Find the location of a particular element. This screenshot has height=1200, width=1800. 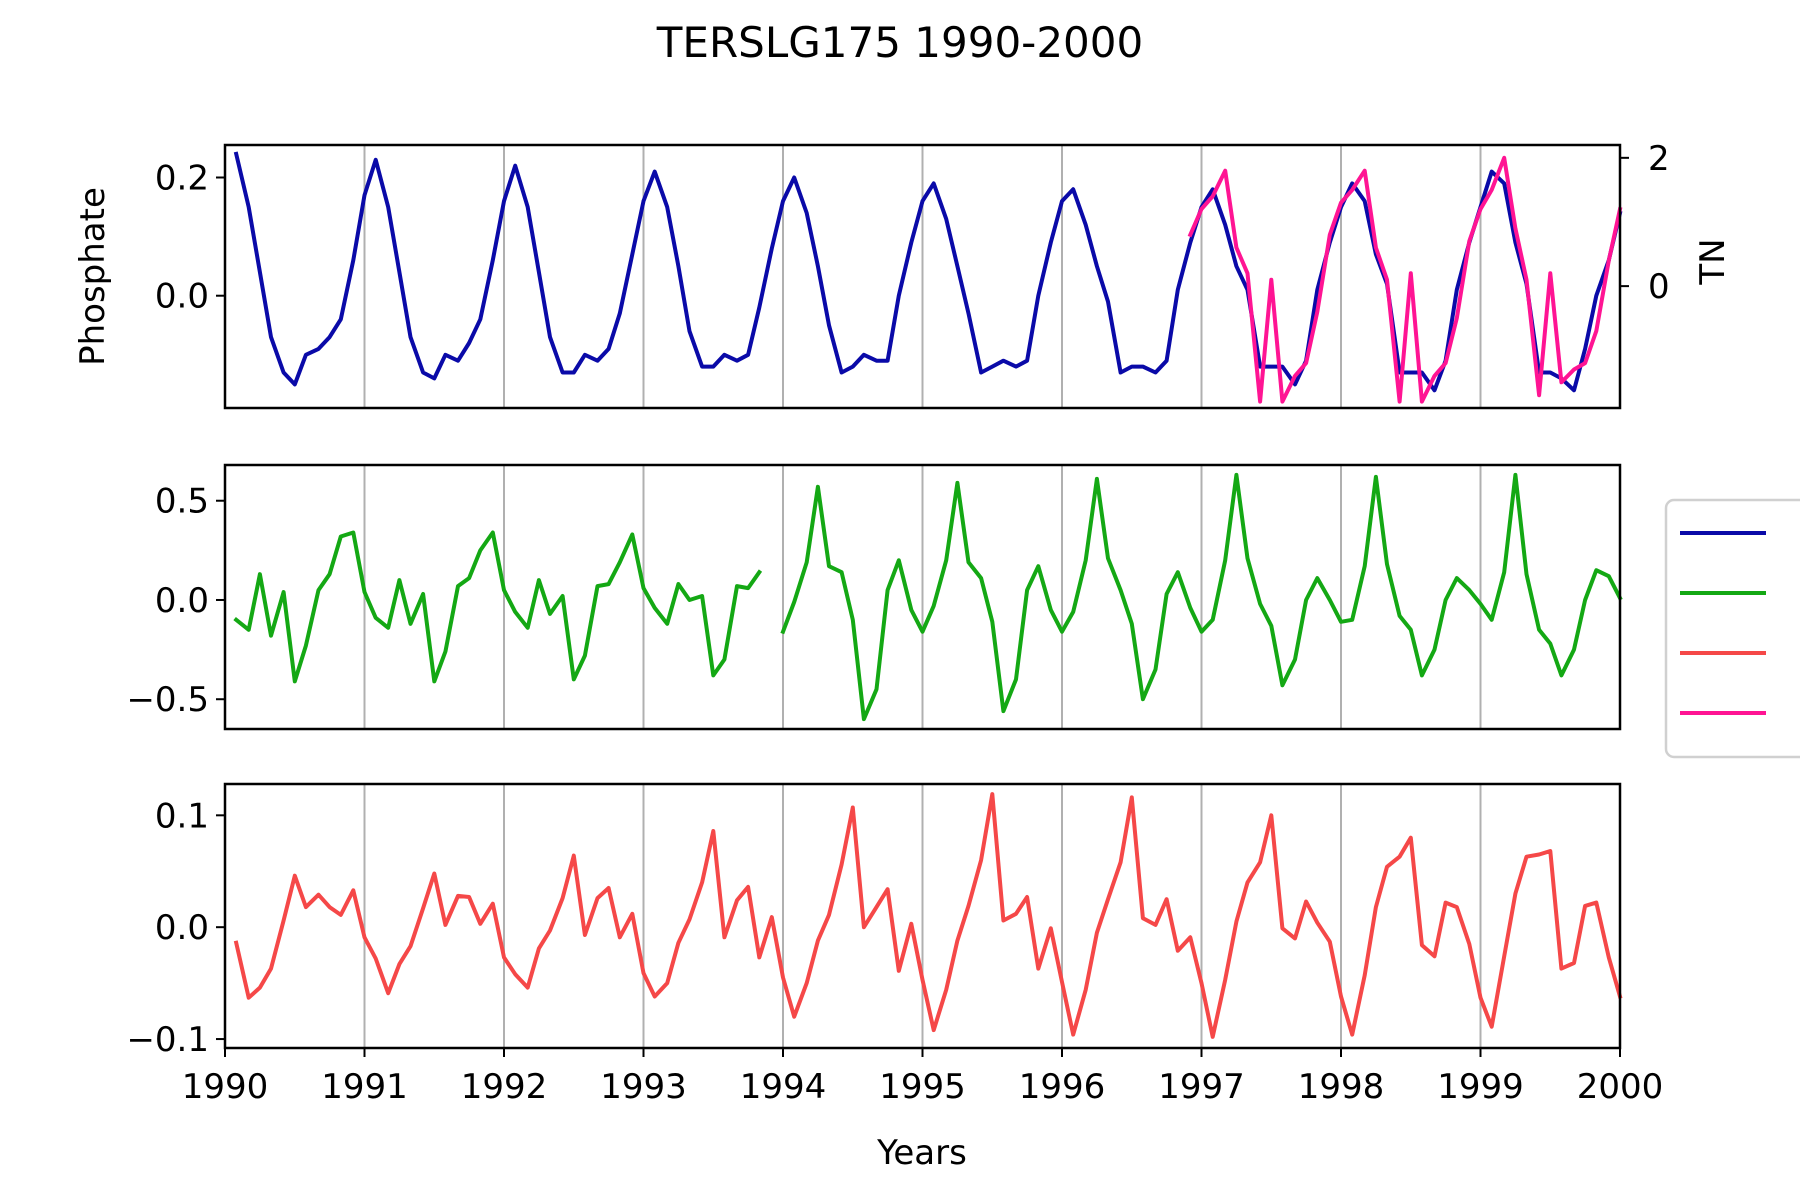

y2-tick-label: 0 is located at coordinates (1659, 287).